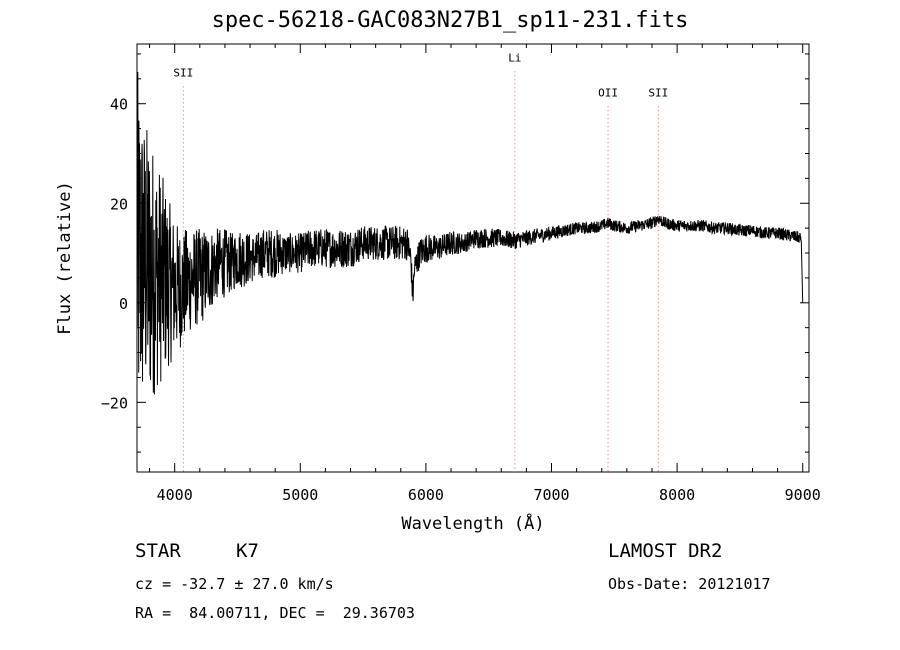  What do you see at coordinates (119, 105) in the screenshot?
I see `y-tick-label: 40` at bounding box center [119, 105].